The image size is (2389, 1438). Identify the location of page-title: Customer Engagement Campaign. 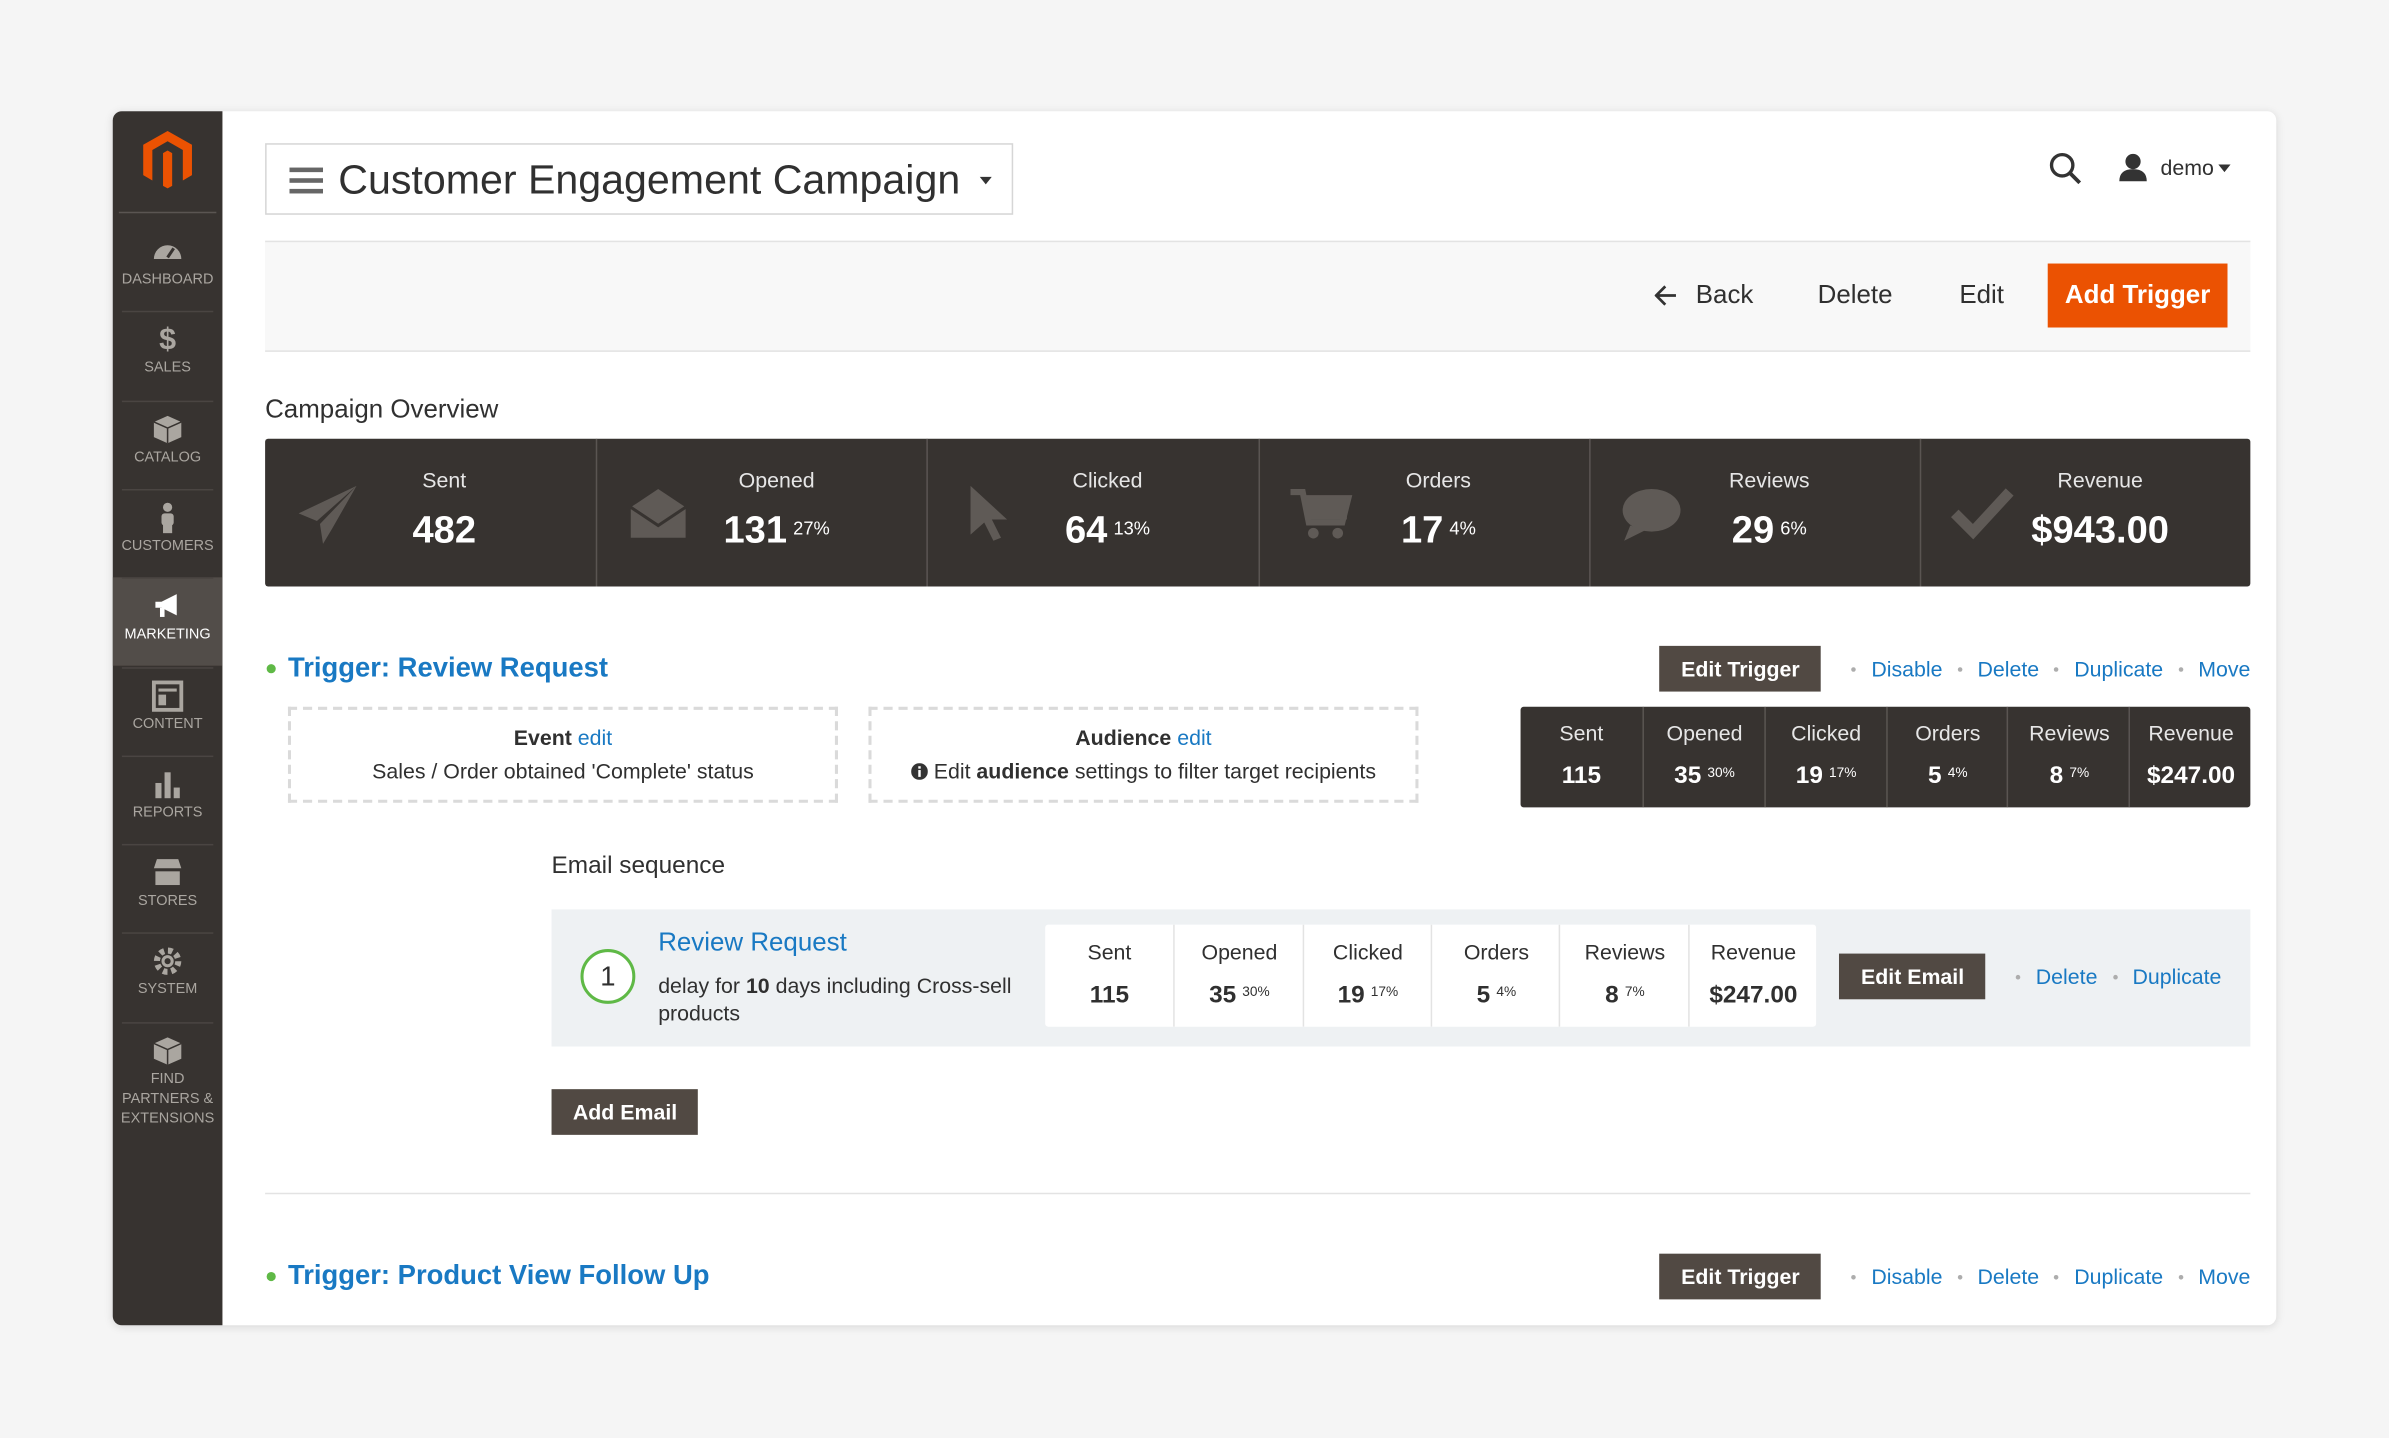
(649, 179).